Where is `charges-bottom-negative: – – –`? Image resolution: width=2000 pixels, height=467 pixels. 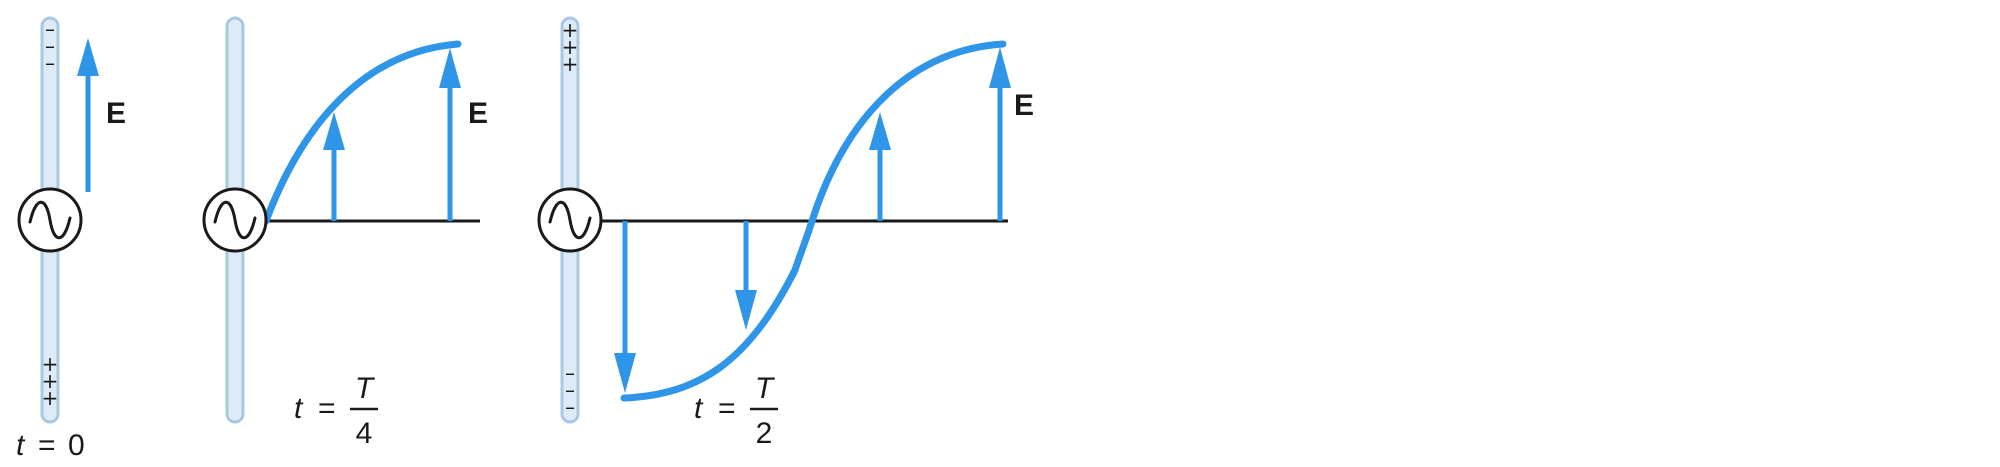
charges-bottom-negative: – – – is located at coordinates (570, 390).